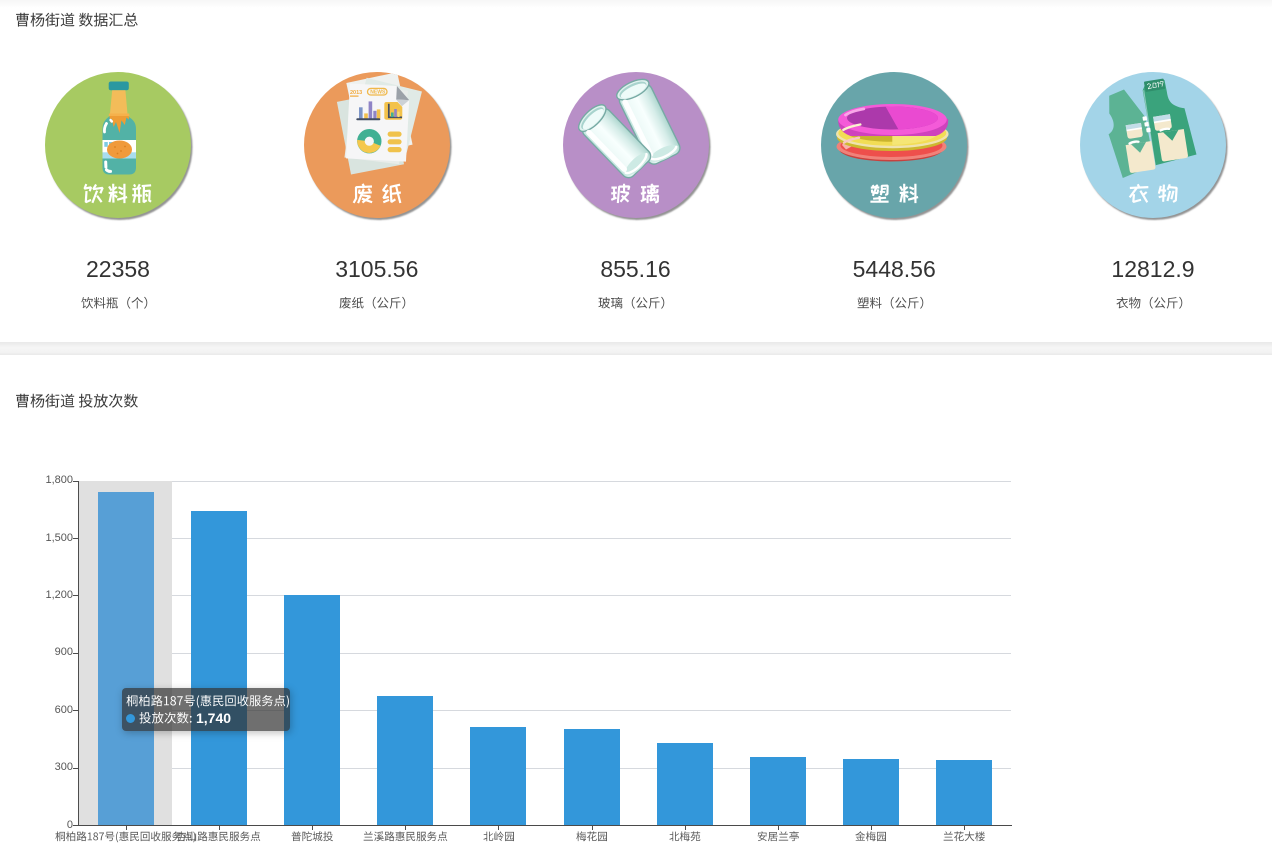  Describe the element at coordinates (378, 93) in the screenshot. I see `svg-text: NEWS` at that location.